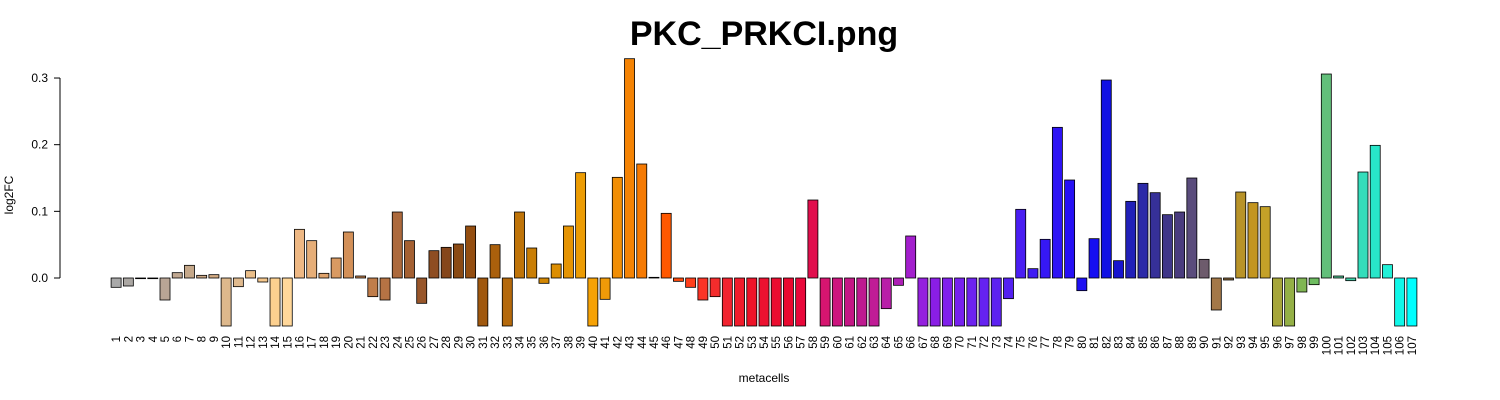 This screenshot has width=1500, height=400. What do you see at coordinates (765, 341) in the screenshot?
I see `x-tick-label: 54` at bounding box center [765, 341].